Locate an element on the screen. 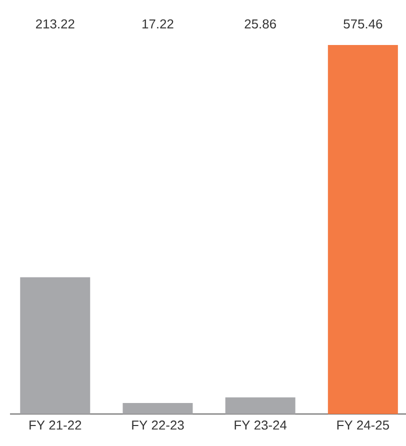  x-tick-label: FY 24-25 is located at coordinates (363, 425).